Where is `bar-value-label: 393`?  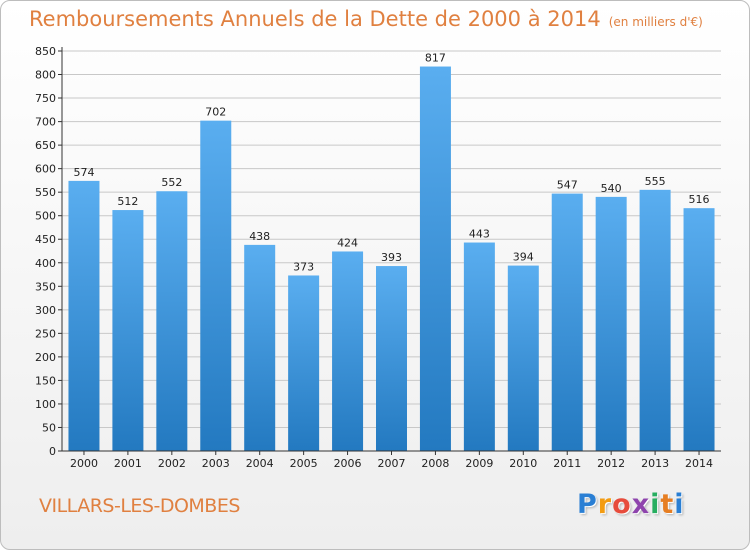 bar-value-label: 393 is located at coordinates (391, 257).